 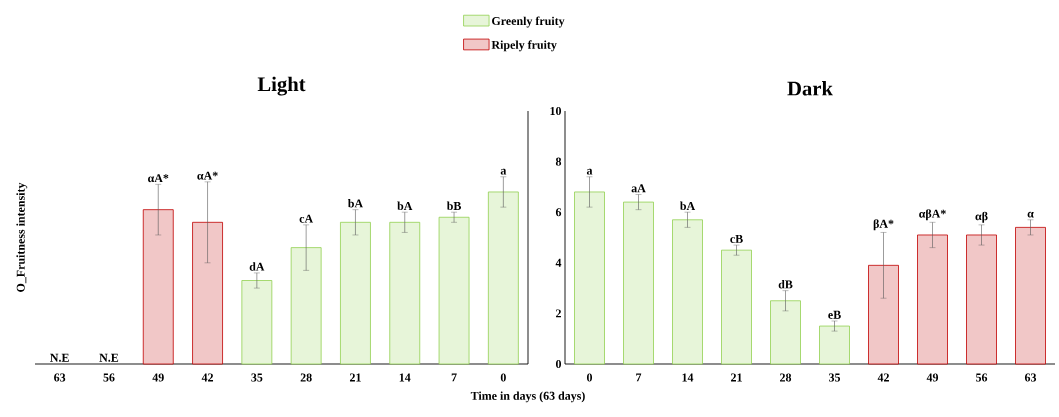 What do you see at coordinates (834, 314) in the screenshot?
I see `annotation: eB` at bounding box center [834, 314].